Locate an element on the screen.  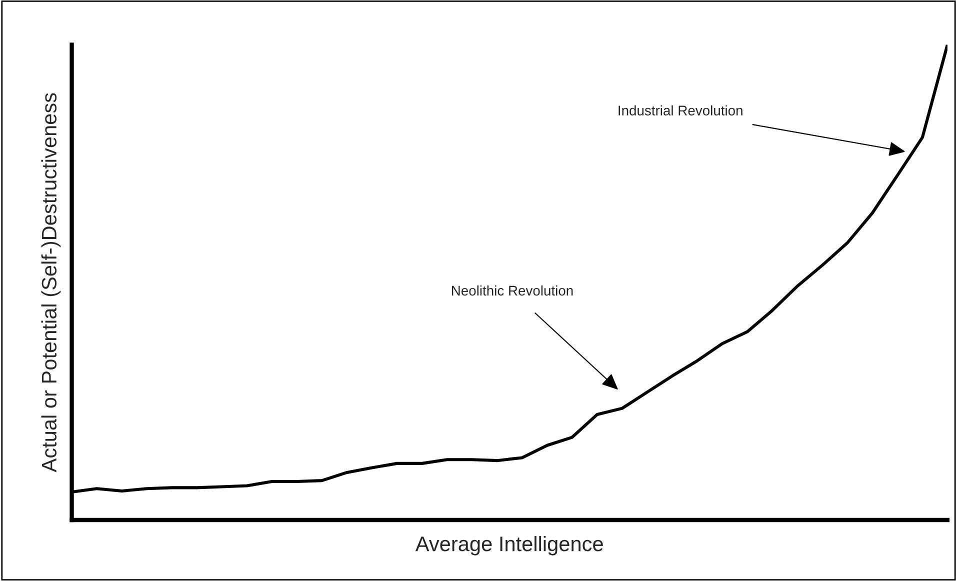
x-axis-title: Average Intelligence is located at coordinates (509, 546).